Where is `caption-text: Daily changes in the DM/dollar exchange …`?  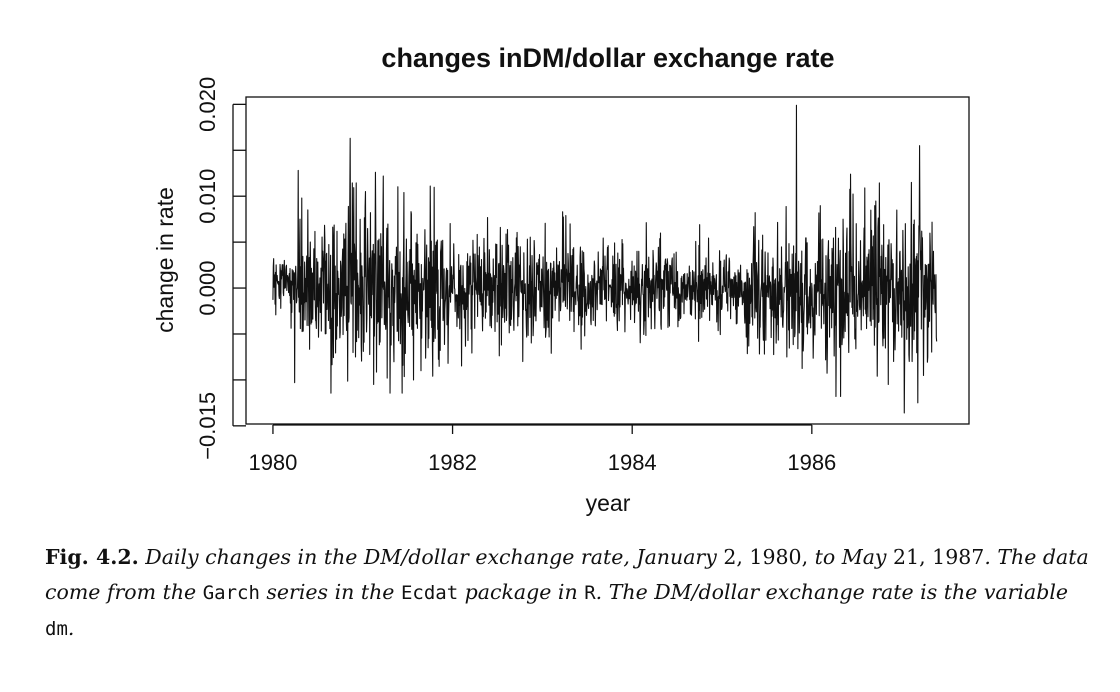
caption-text: Daily changes in the DM/dollar exchange … is located at coordinates (431, 557).